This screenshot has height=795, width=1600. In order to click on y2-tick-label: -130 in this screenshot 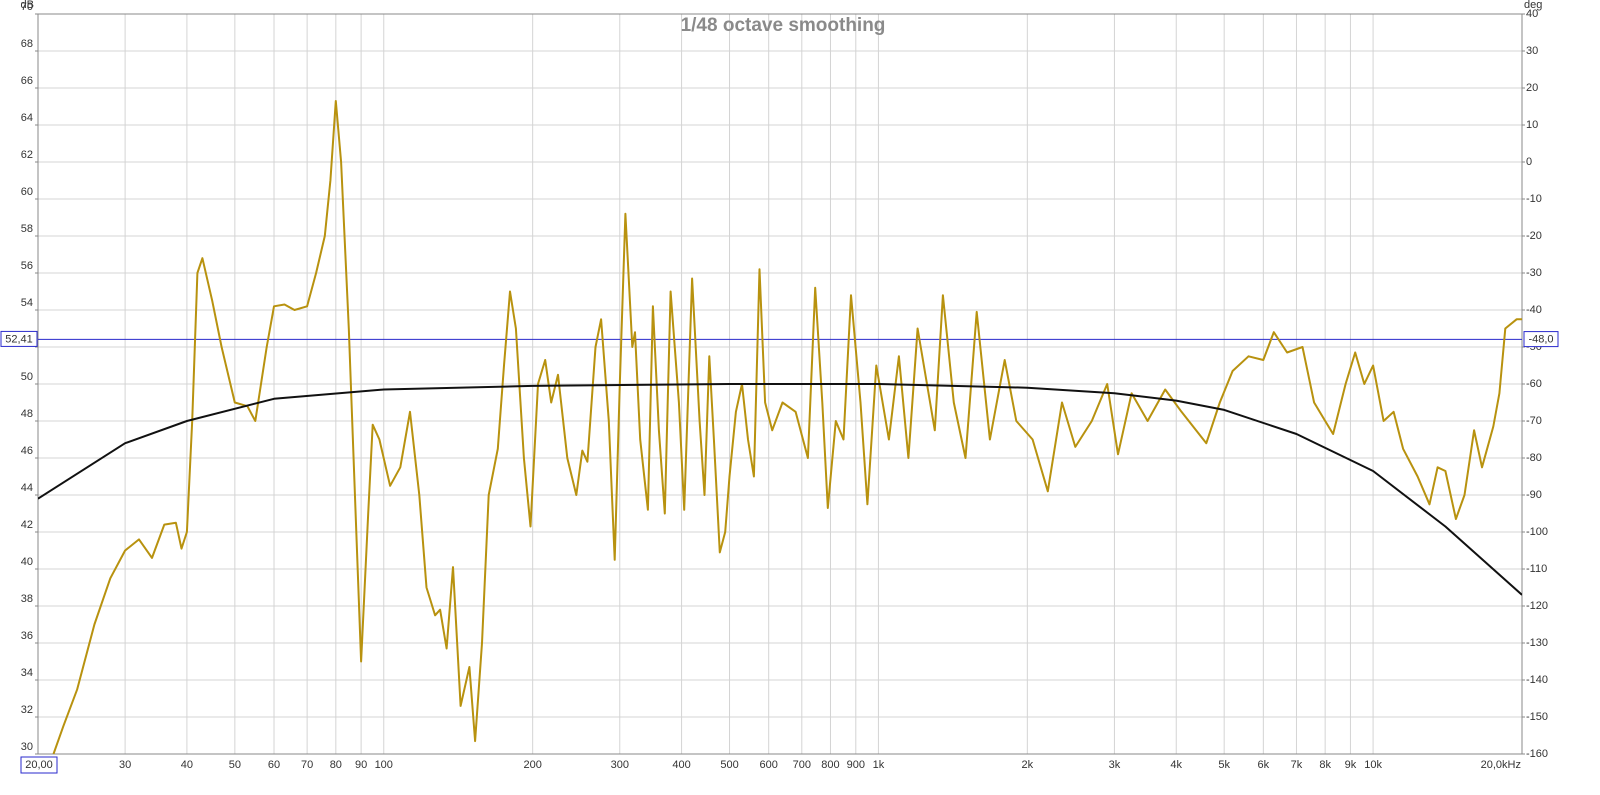, I will do `click(1537, 643)`.